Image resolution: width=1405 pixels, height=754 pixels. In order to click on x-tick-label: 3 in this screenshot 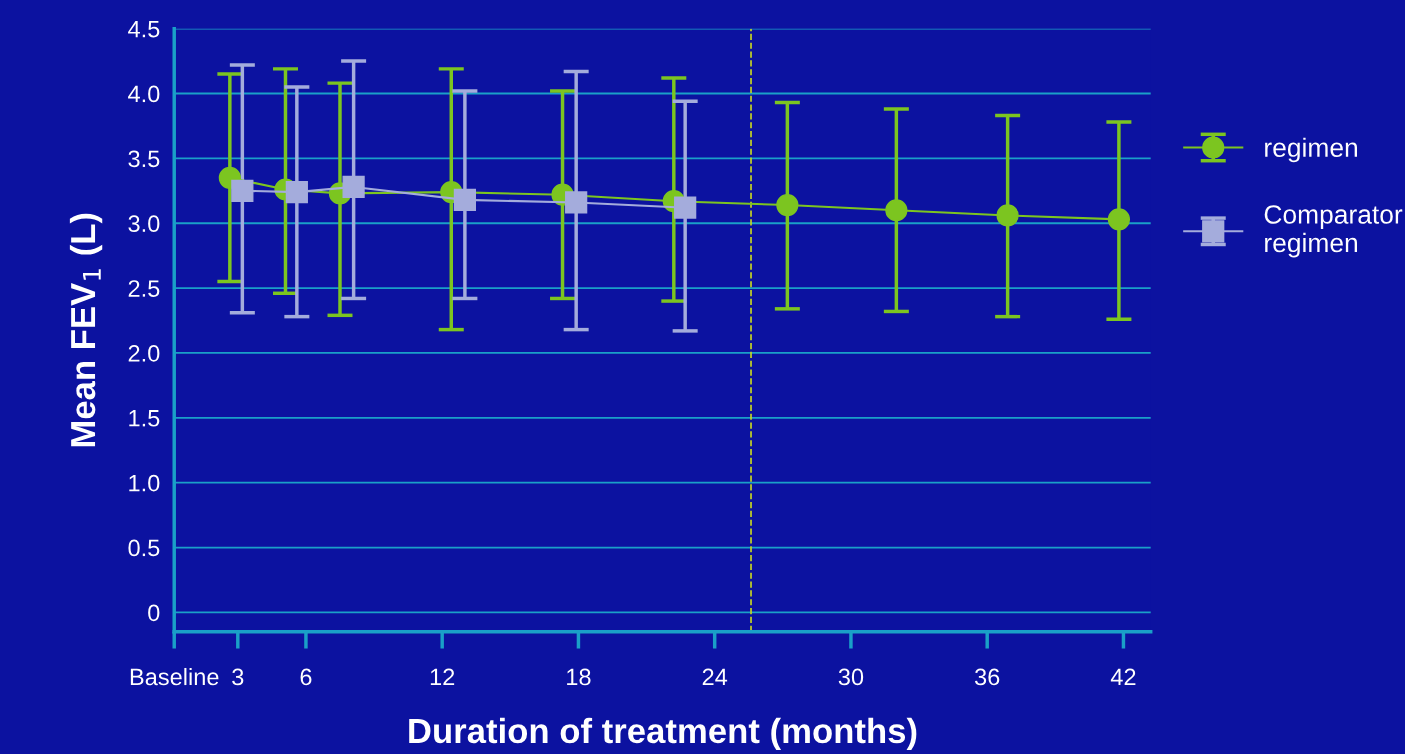, I will do `click(238, 677)`.